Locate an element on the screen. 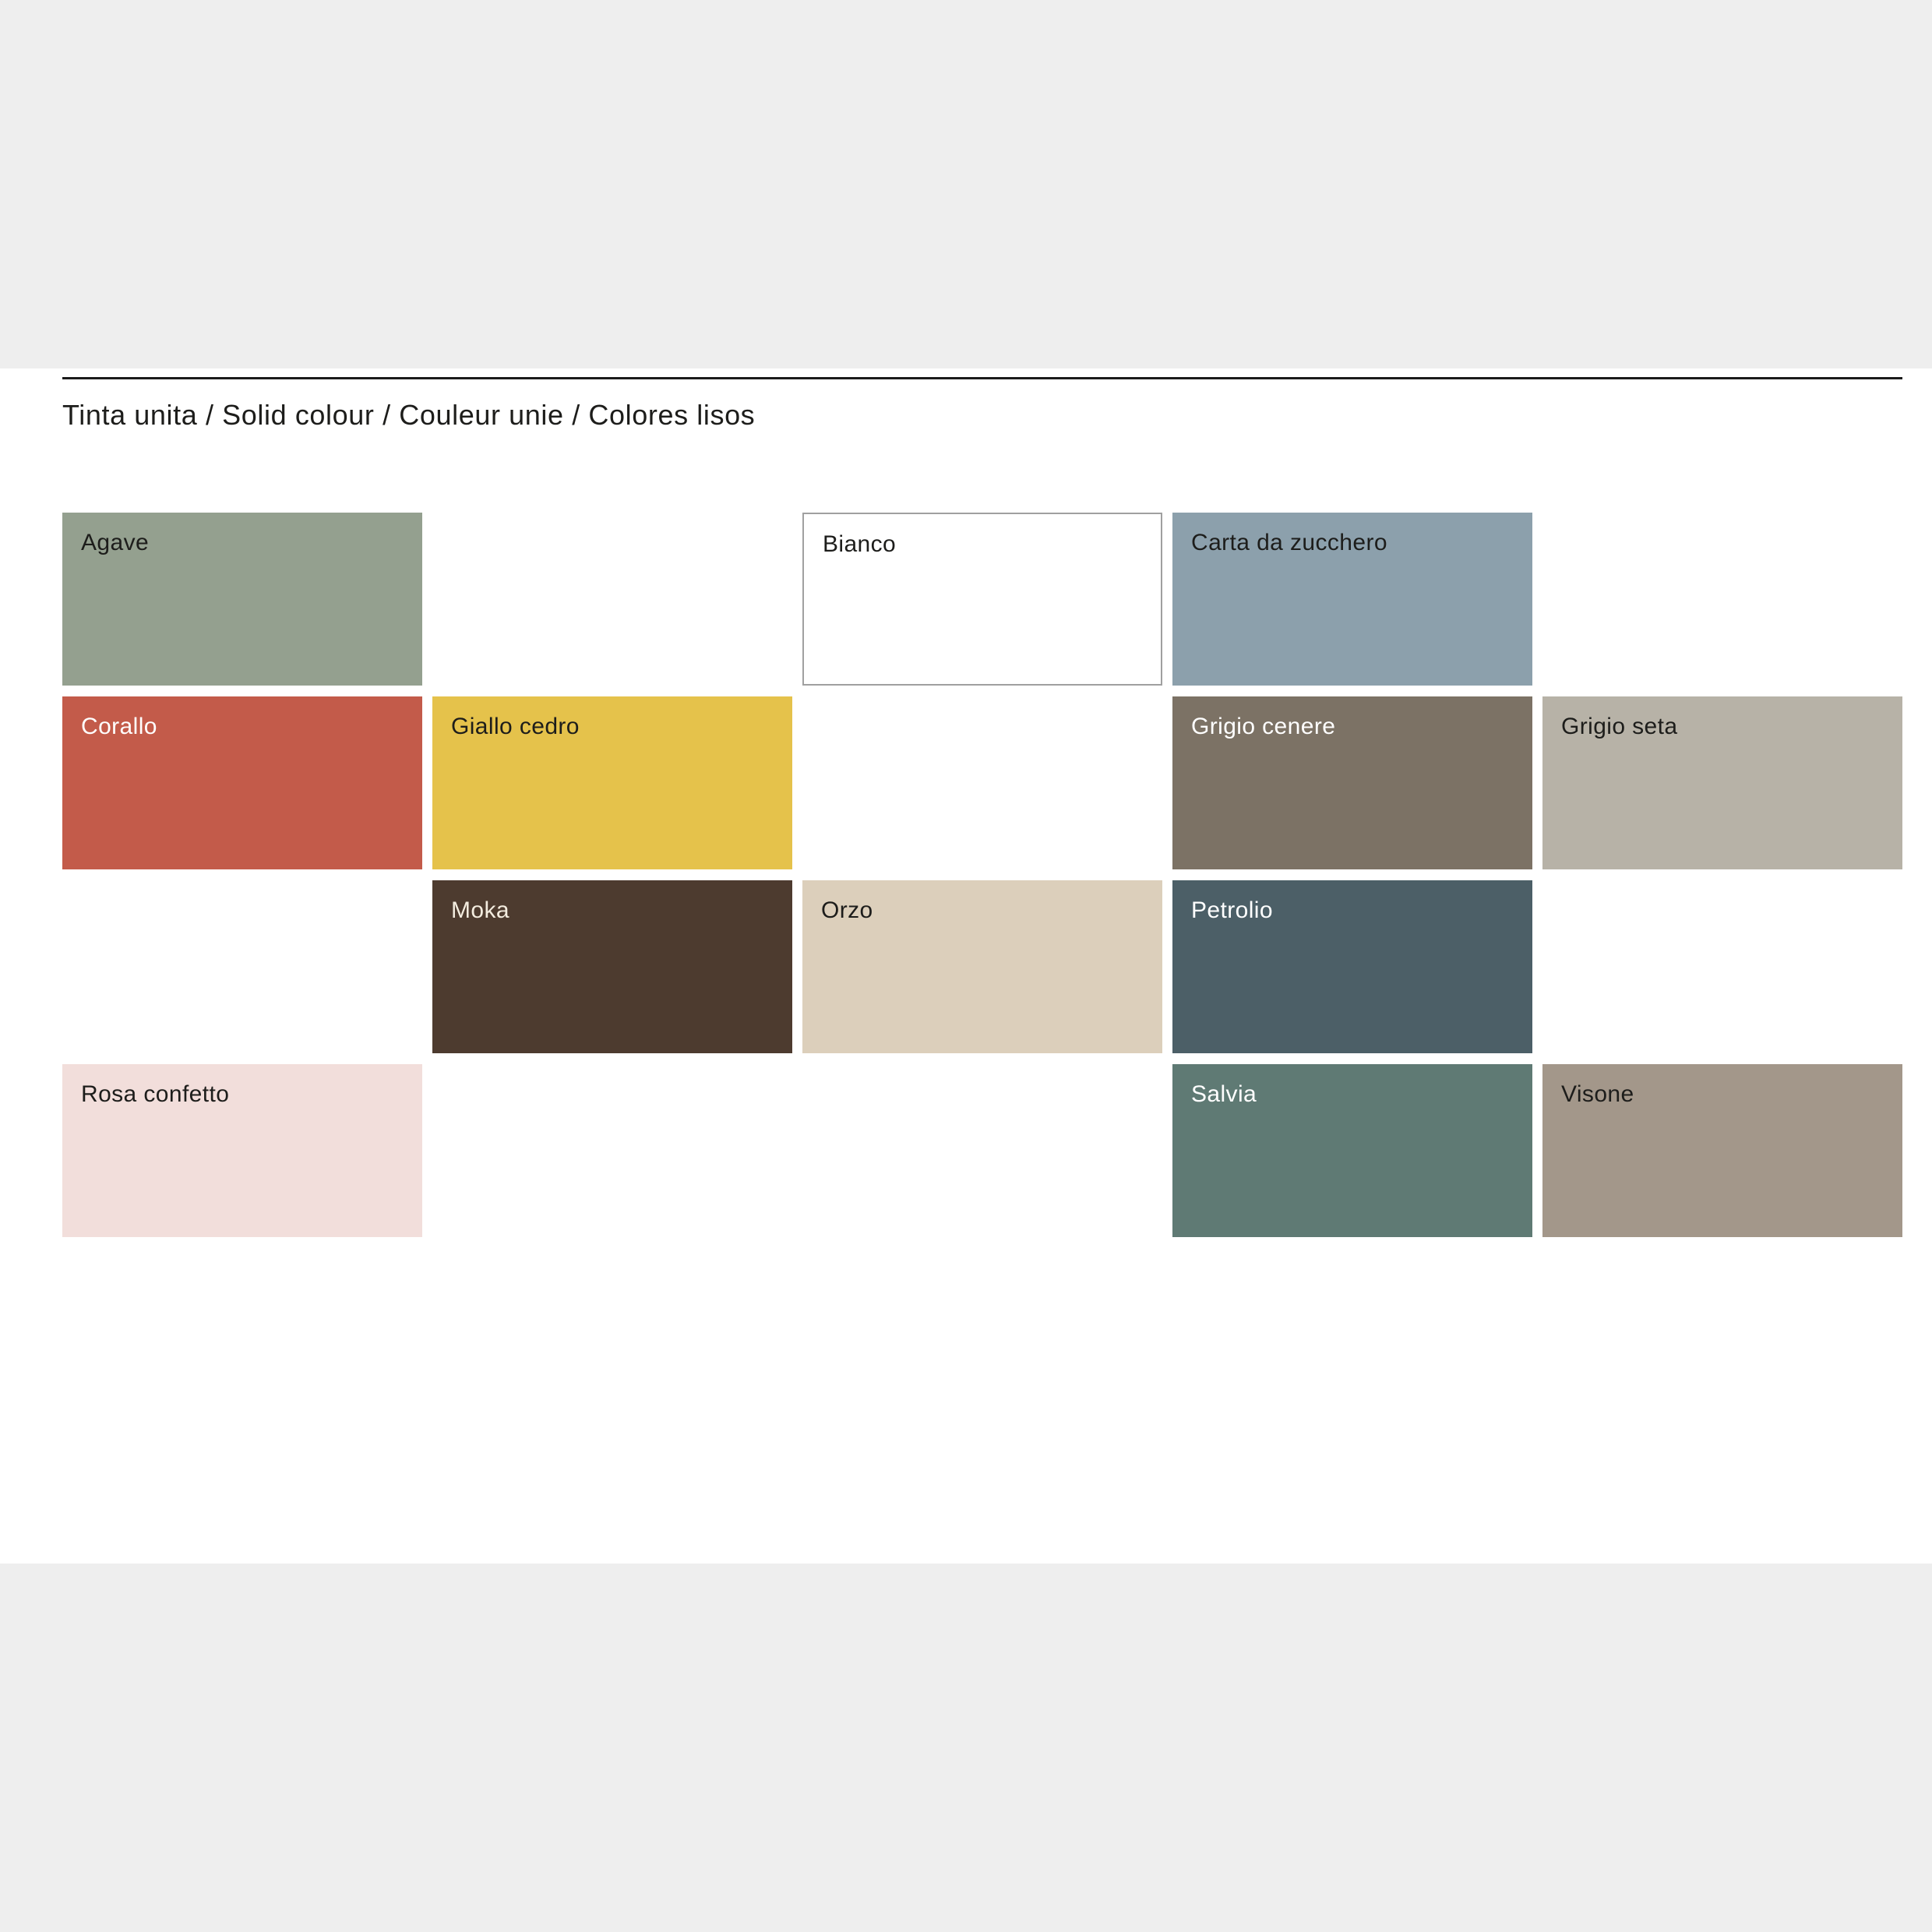 The width and height of the screenshot is (1932, 1932). swatch-label: Giallo cedro is located at coordinates (515, 726).